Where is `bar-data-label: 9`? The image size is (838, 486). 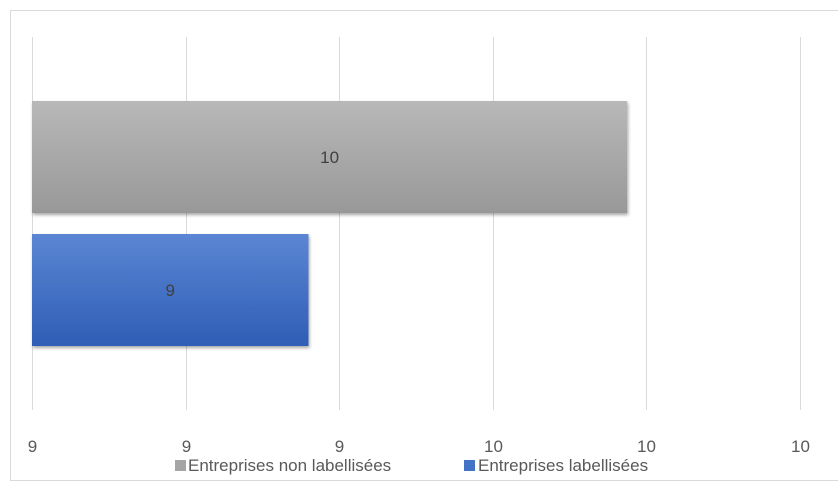 bar-data-label: 9 is located at coordinates (170, 290).